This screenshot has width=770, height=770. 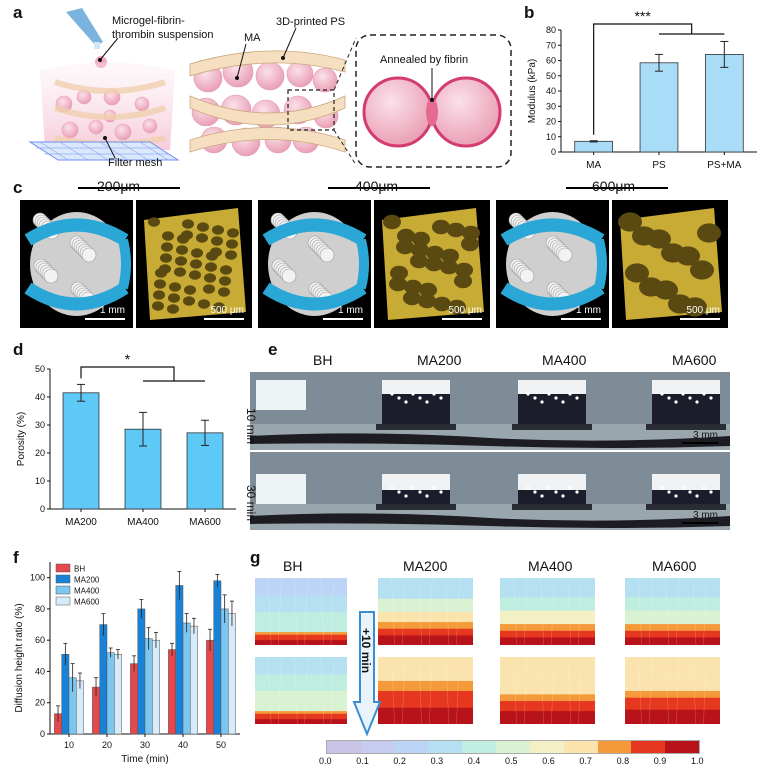 What do you see at coordinates (87, 602) in the screenshot?
I see `legend-label: MA600` at bounding box center [87, 602].